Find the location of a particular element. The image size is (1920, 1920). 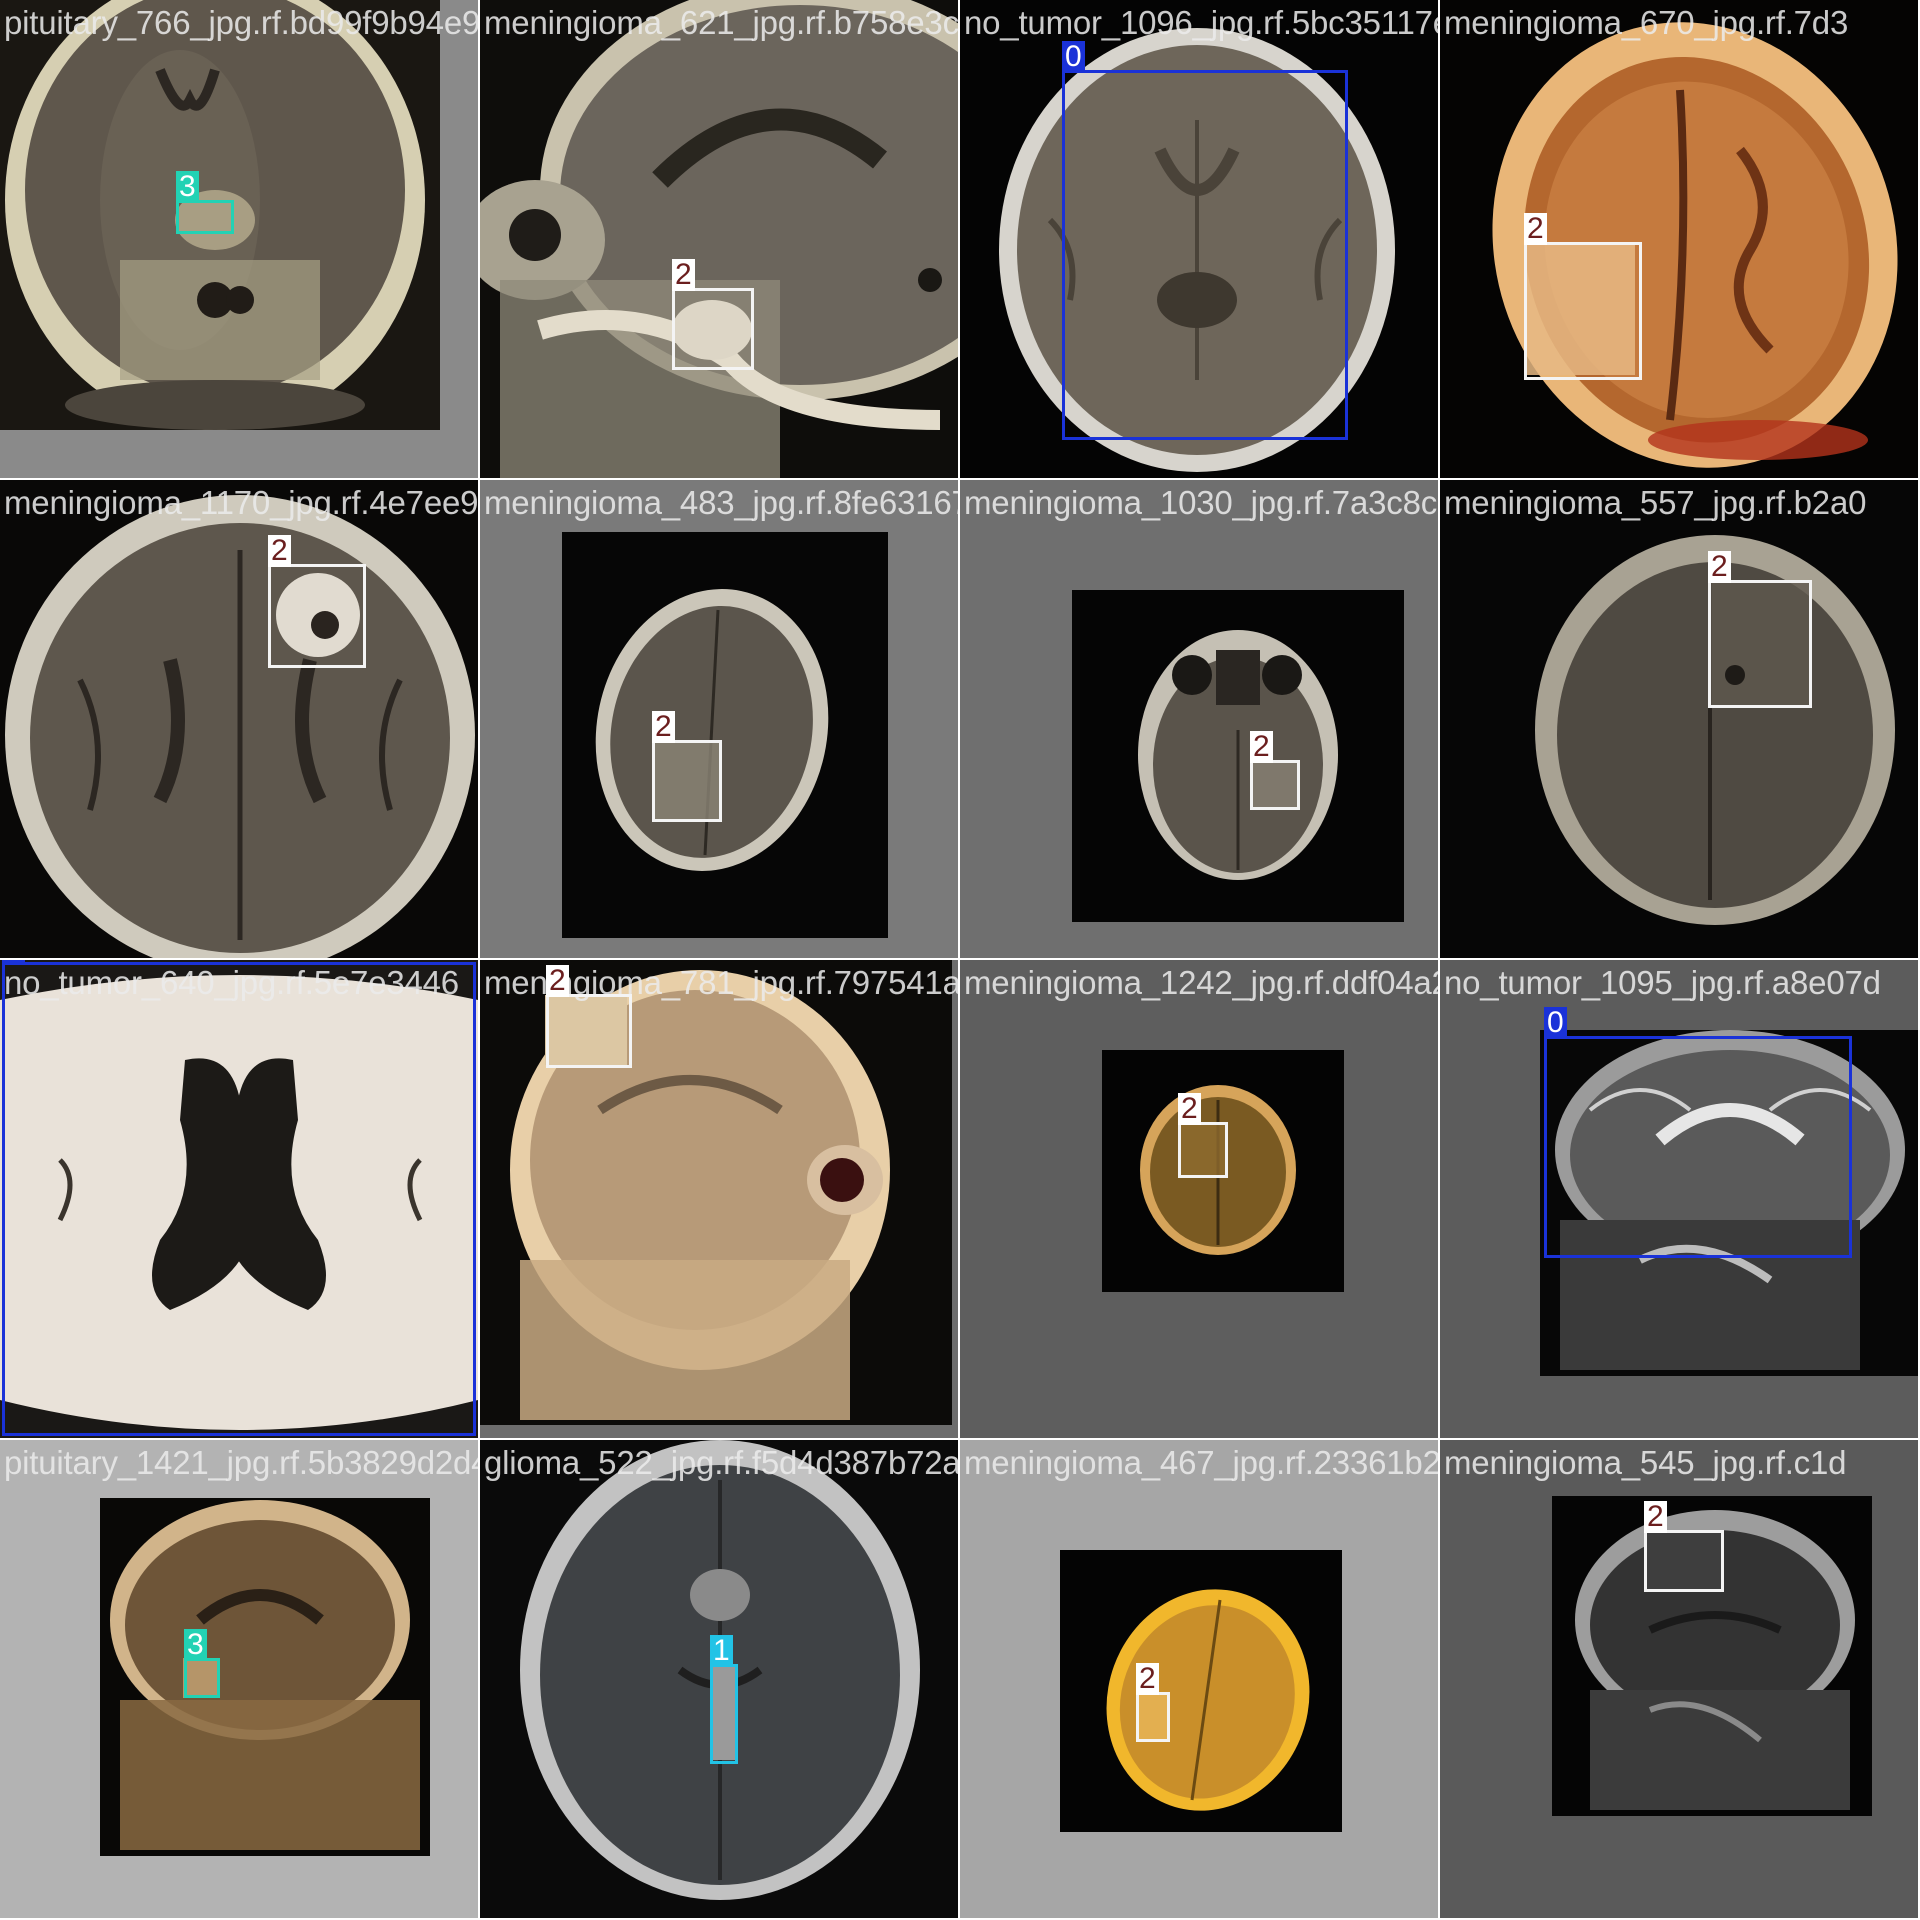

image-tile: meningioma_670_jpg.rf.7d3 2 is located at coordinates (1679, 239).